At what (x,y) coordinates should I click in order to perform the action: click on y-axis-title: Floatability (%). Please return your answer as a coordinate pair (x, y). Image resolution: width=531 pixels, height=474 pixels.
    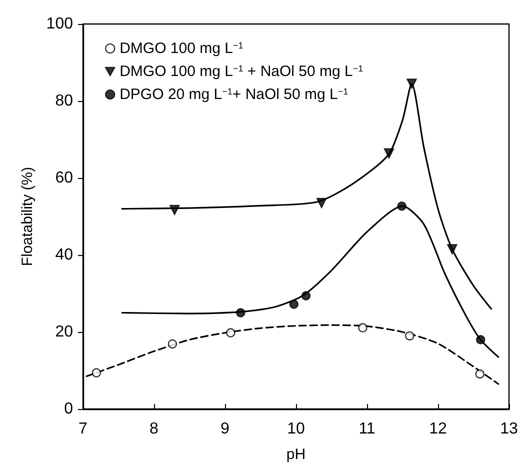
    Looking at the image, I should click on (27, 216).